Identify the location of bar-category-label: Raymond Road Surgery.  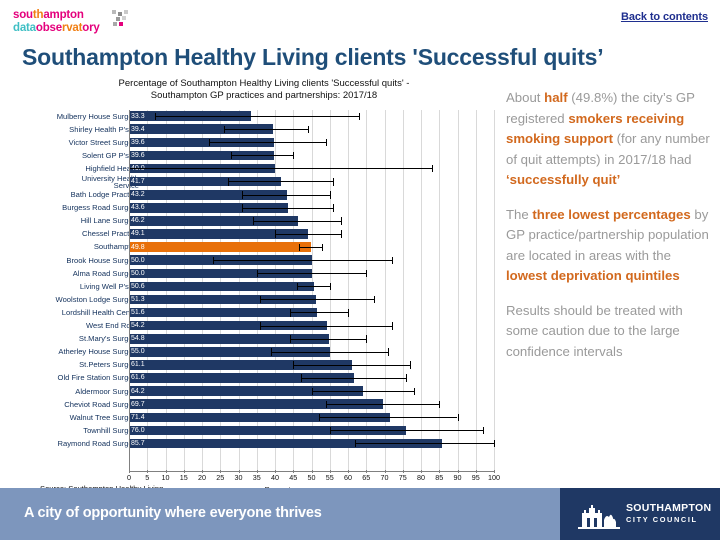
(98, 444).